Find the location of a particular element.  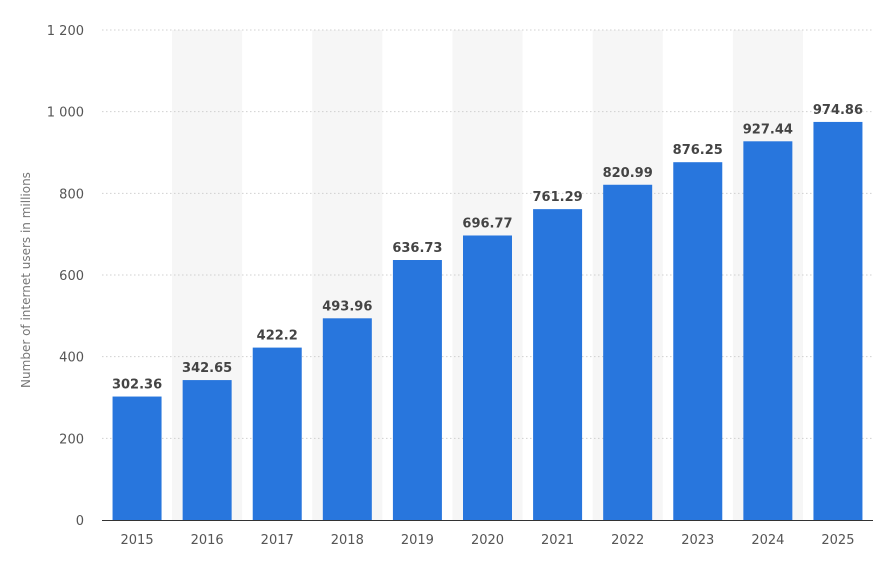

y-tick-label: 800 is located at coordinates (71, 194).